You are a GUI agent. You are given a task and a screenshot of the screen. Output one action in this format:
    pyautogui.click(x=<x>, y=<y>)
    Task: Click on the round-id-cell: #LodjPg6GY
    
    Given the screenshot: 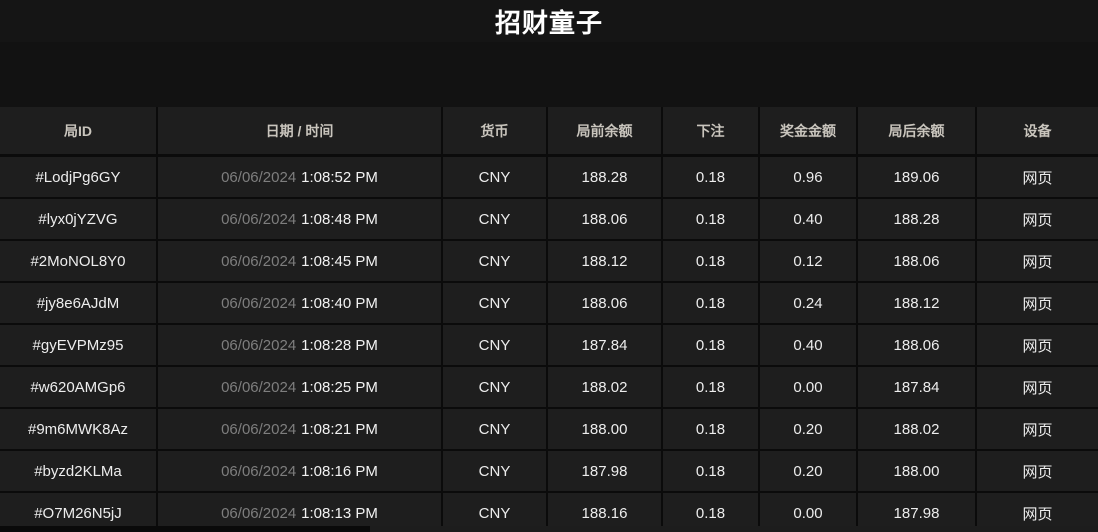 What is the action you would take?
    pyautogui.click(x=79, y=178)
    